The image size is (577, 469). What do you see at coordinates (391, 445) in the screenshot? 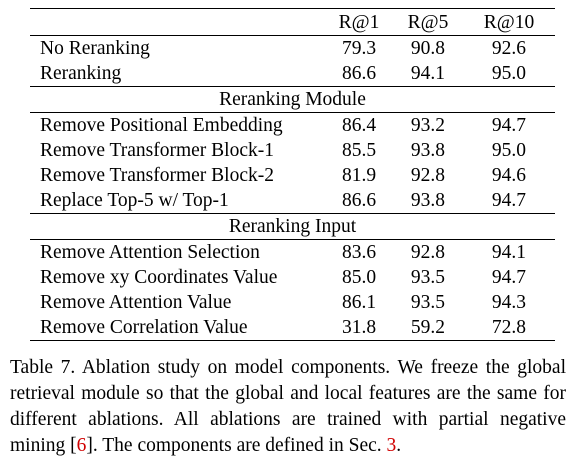
I see `section-ref-link: 3` at bounding box center [391, 445].